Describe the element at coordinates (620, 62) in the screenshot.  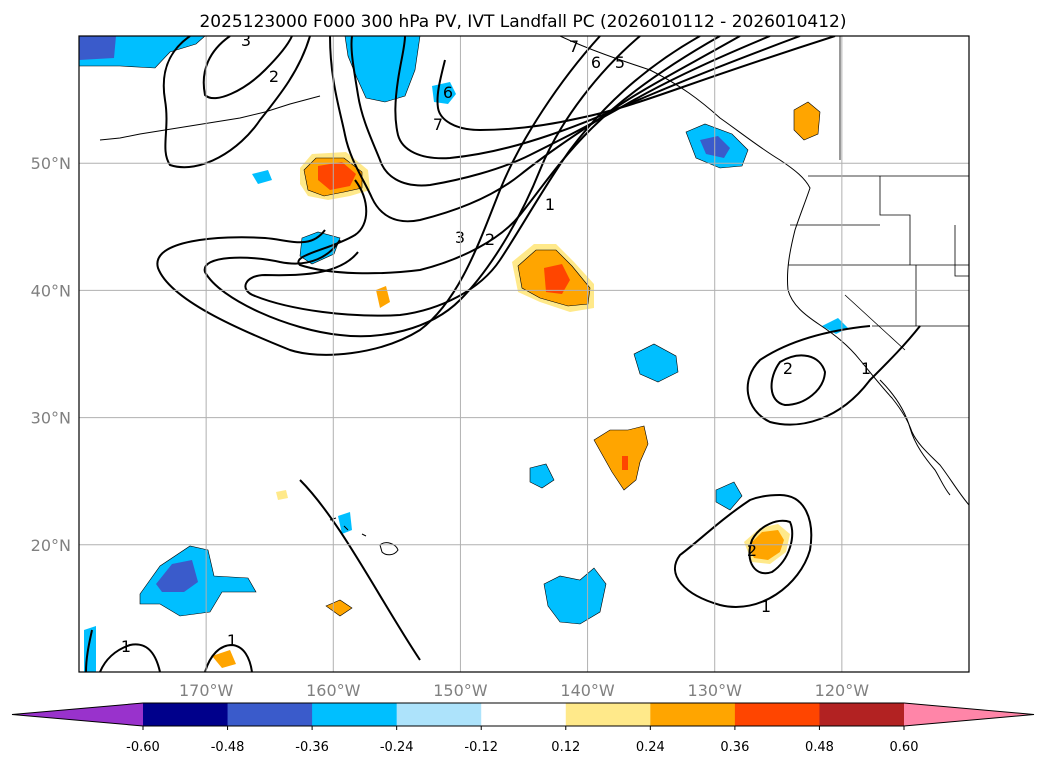
I see `contour-label-5: 5` at that location.